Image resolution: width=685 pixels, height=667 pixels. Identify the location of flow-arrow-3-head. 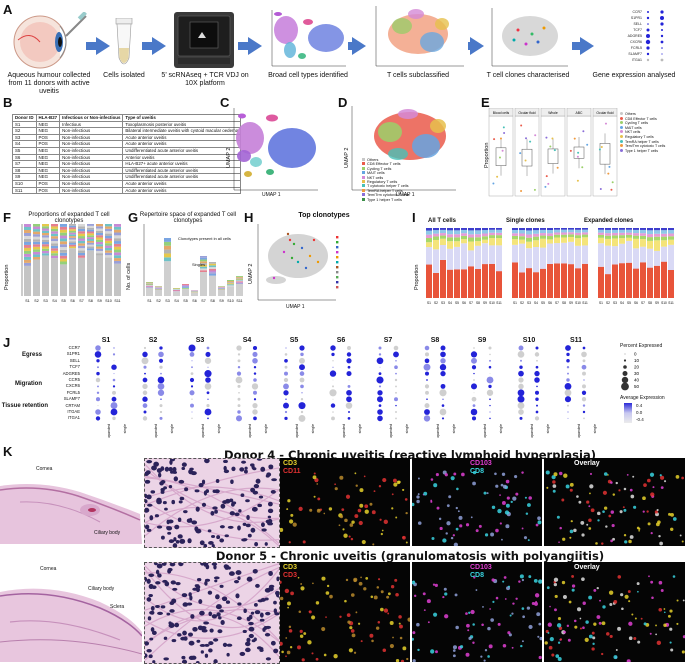
(255, 46).